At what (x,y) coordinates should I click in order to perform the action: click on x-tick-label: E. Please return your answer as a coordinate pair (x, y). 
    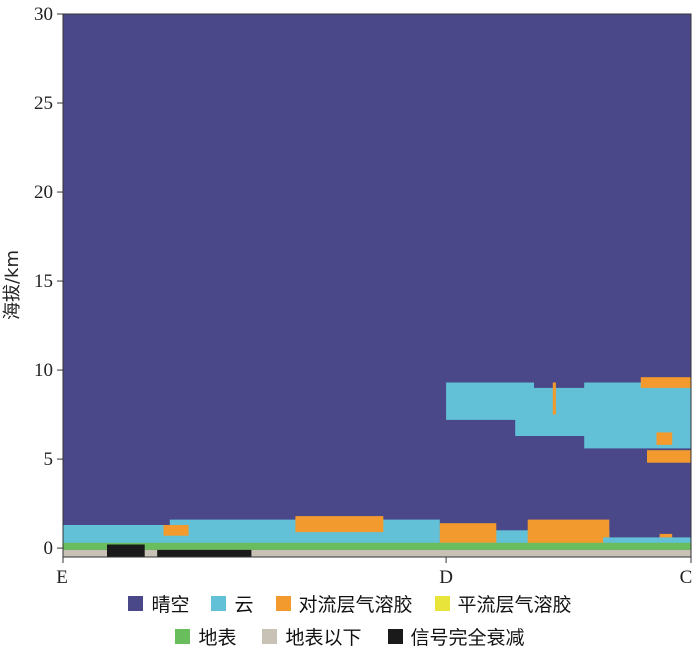
    Looking at the image, I should click on (62, 577).